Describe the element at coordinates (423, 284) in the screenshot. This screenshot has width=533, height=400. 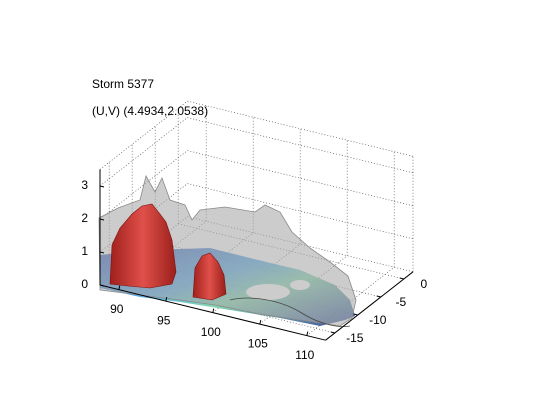
I see `y-tick-label: 0` at that location.